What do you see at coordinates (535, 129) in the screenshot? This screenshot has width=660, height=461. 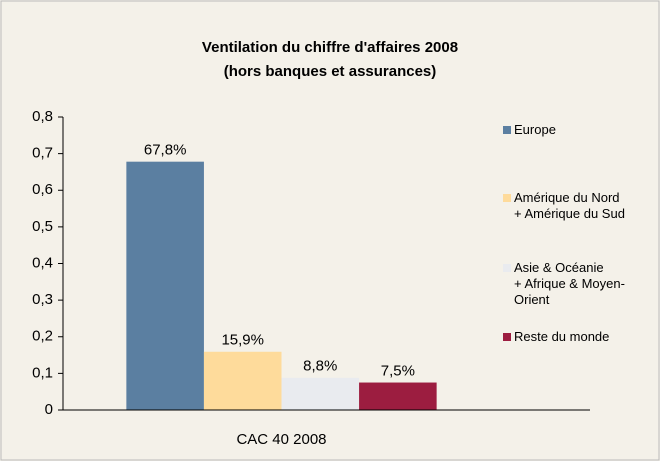 I see `legend-label: Europe` at bounding box center [535, 129].